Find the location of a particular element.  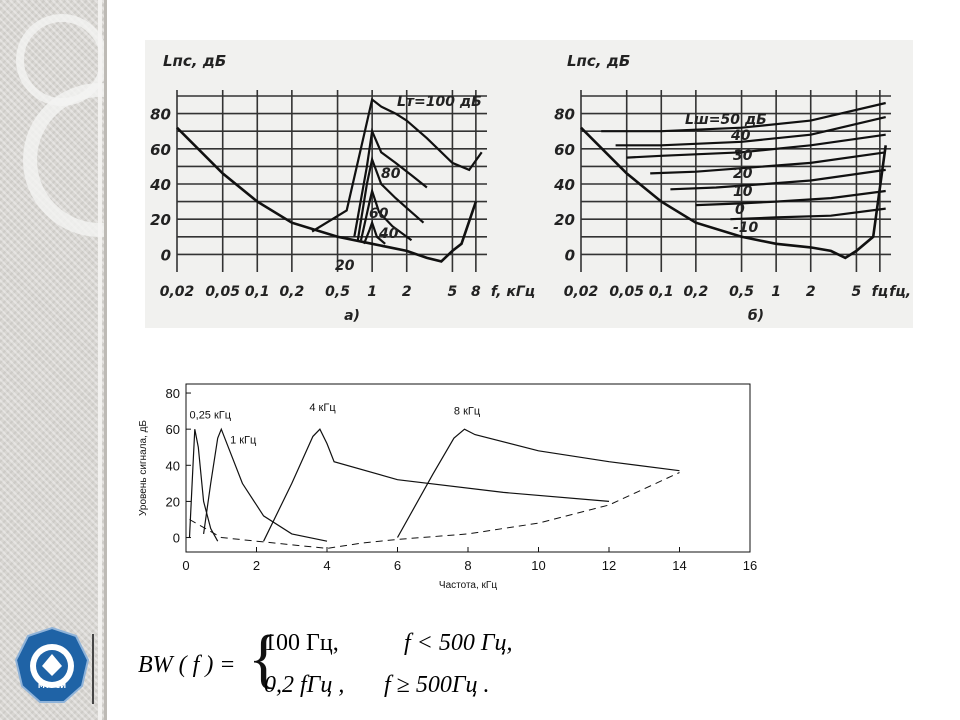

formula-lhs: BW ( f ) = is located at coordinates (187, 665).